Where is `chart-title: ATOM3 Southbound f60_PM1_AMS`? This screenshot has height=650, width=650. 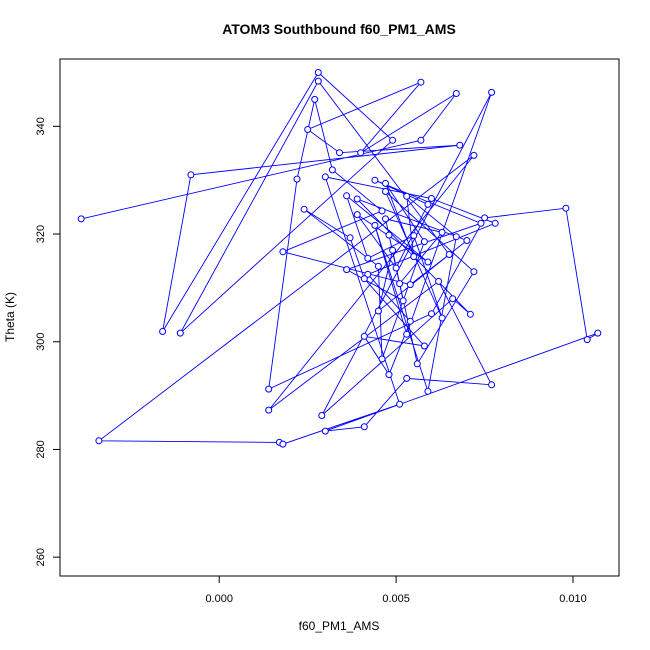
chart-title: ATOM3 Southbound f60_PM1_AMS is located at coordinates (339, 29).